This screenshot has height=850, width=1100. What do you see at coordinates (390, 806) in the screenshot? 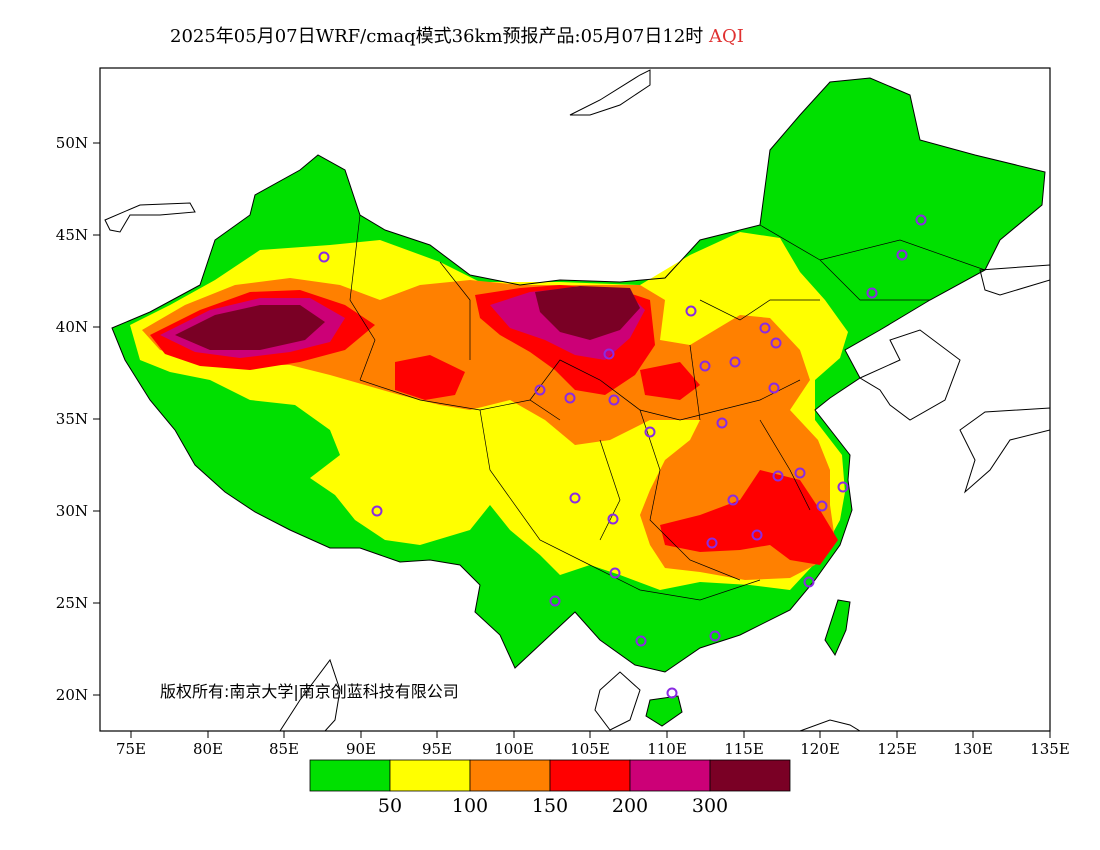
I see `legend-label-50: 50` at bounding box center [390, 806].